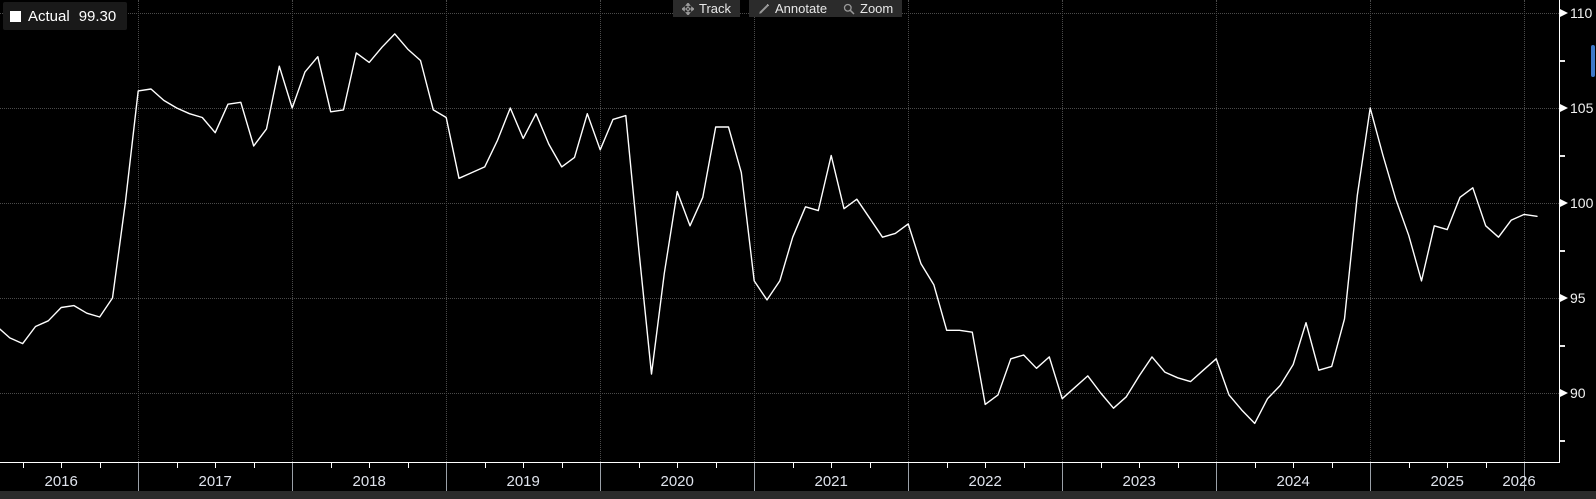  I want to click on x-axis-year-label: 2020, so click(677, 481).